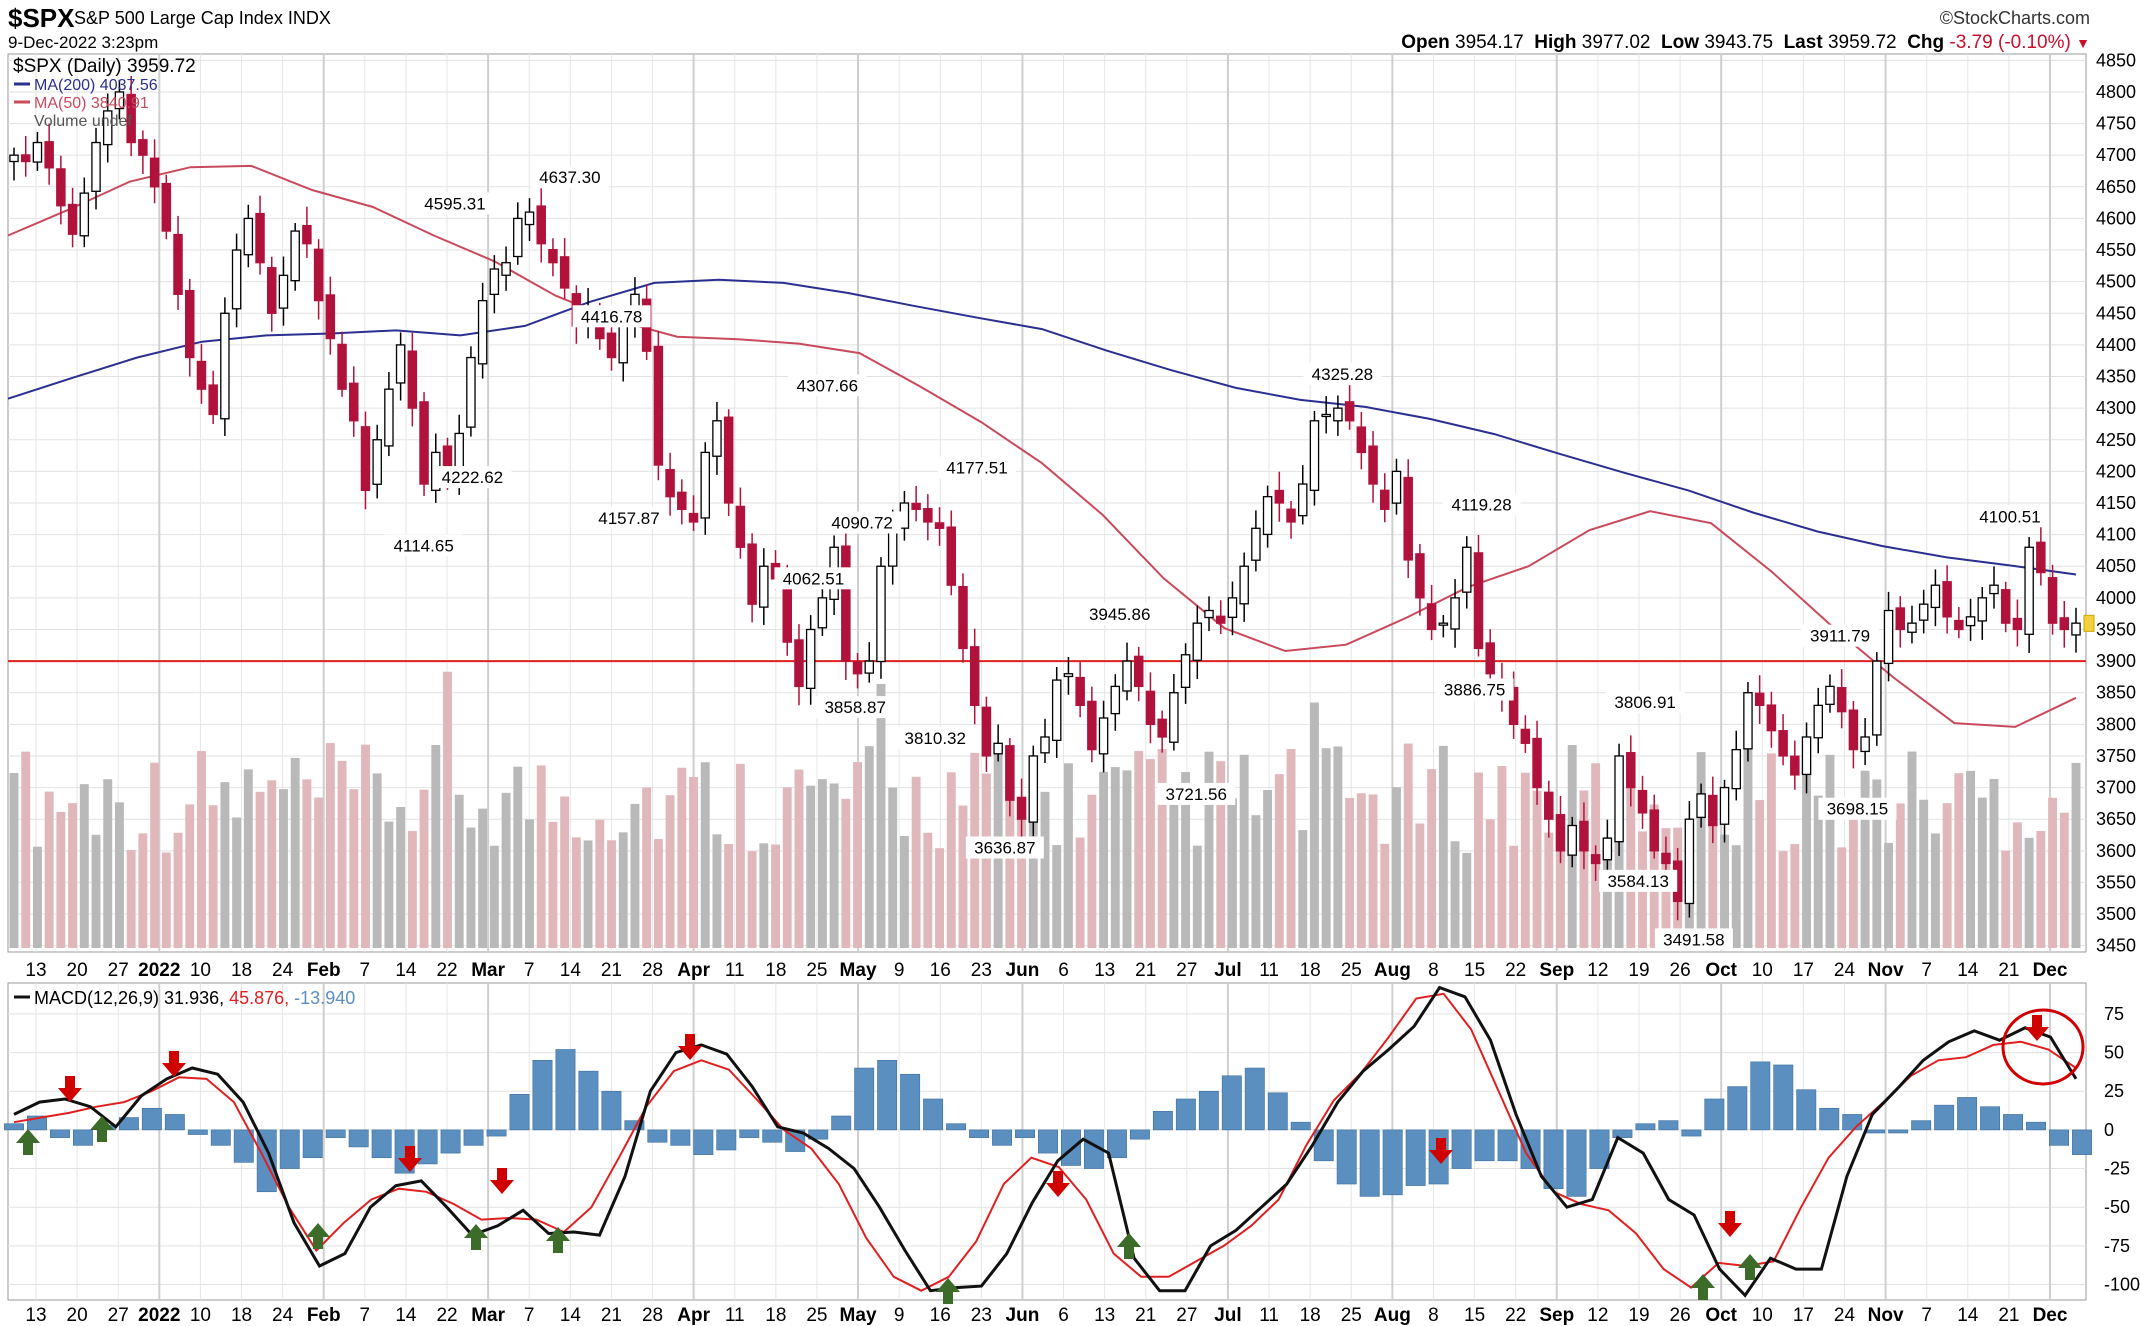  I want to click on price-x-label: 25, so click(816, 970).